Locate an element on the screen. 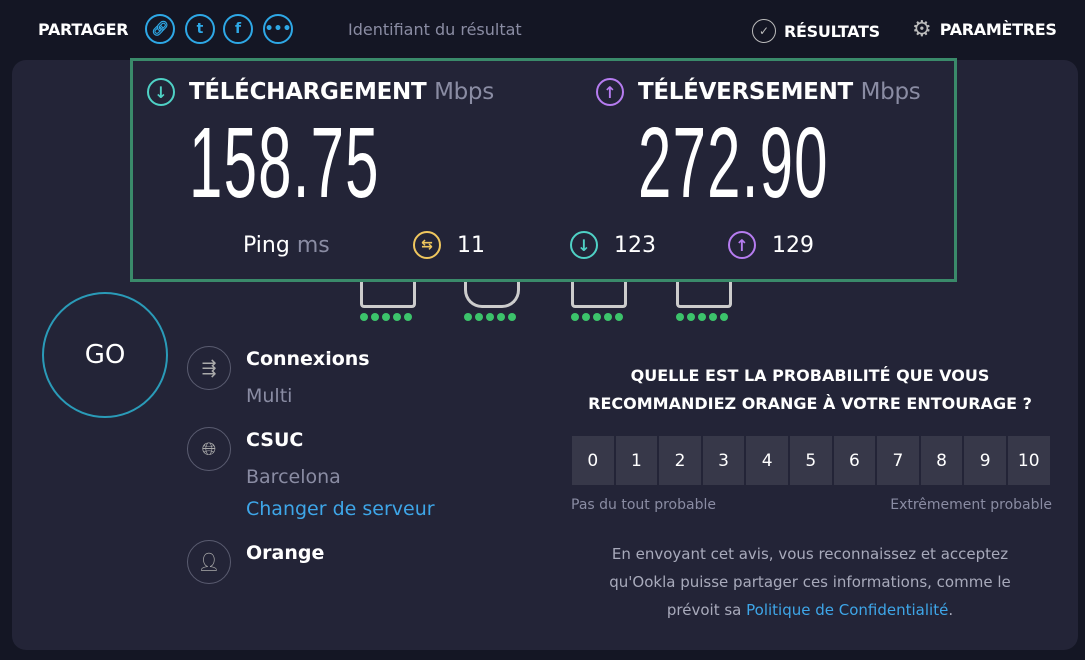  nps-option-10: 10 is located at coordinates (1028, 460).